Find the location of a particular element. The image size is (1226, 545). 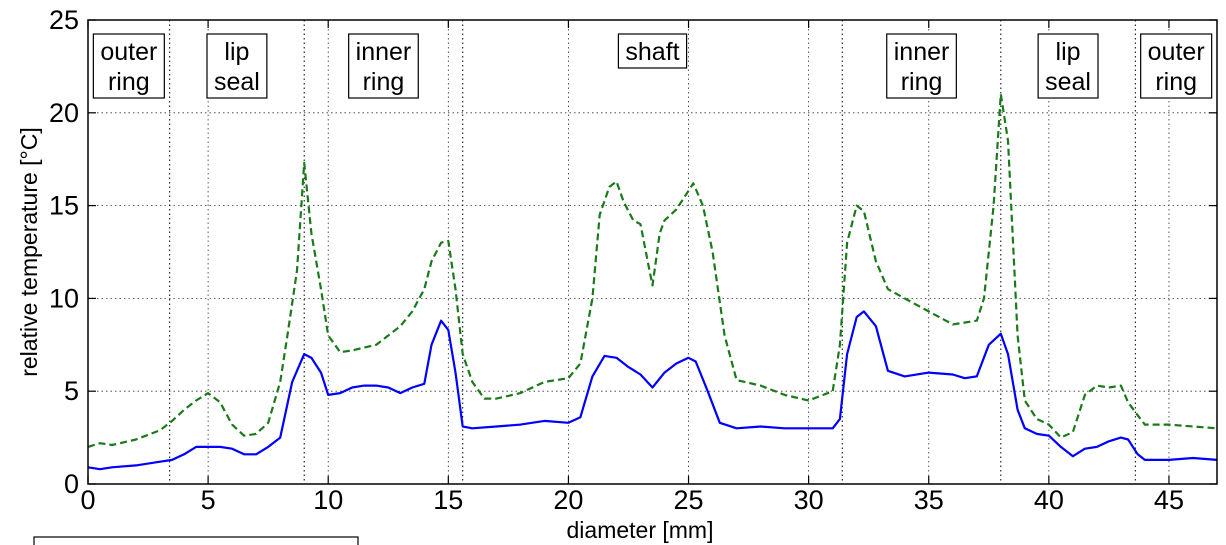

x-tick-label: 10 is located at coordinates (328, 500).